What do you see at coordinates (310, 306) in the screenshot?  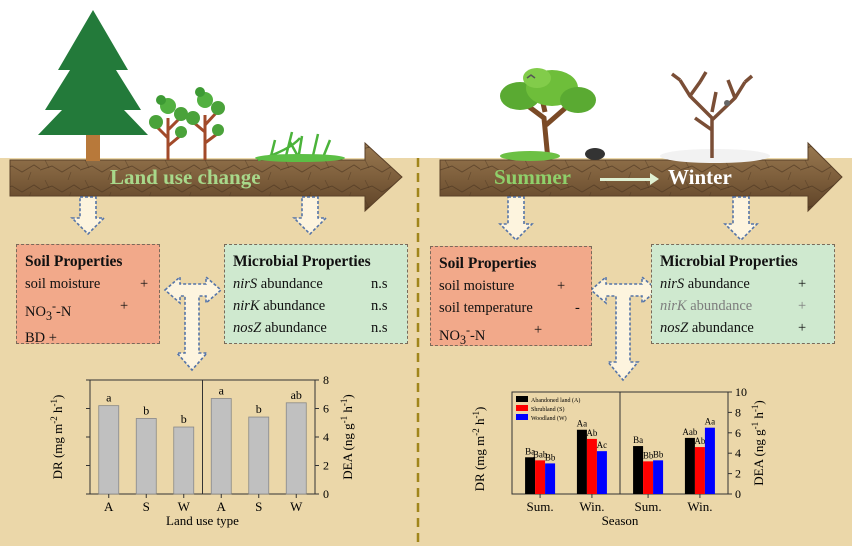 I see `nirk-row: nirK abundance n.s` at bounding box center [310, 306].